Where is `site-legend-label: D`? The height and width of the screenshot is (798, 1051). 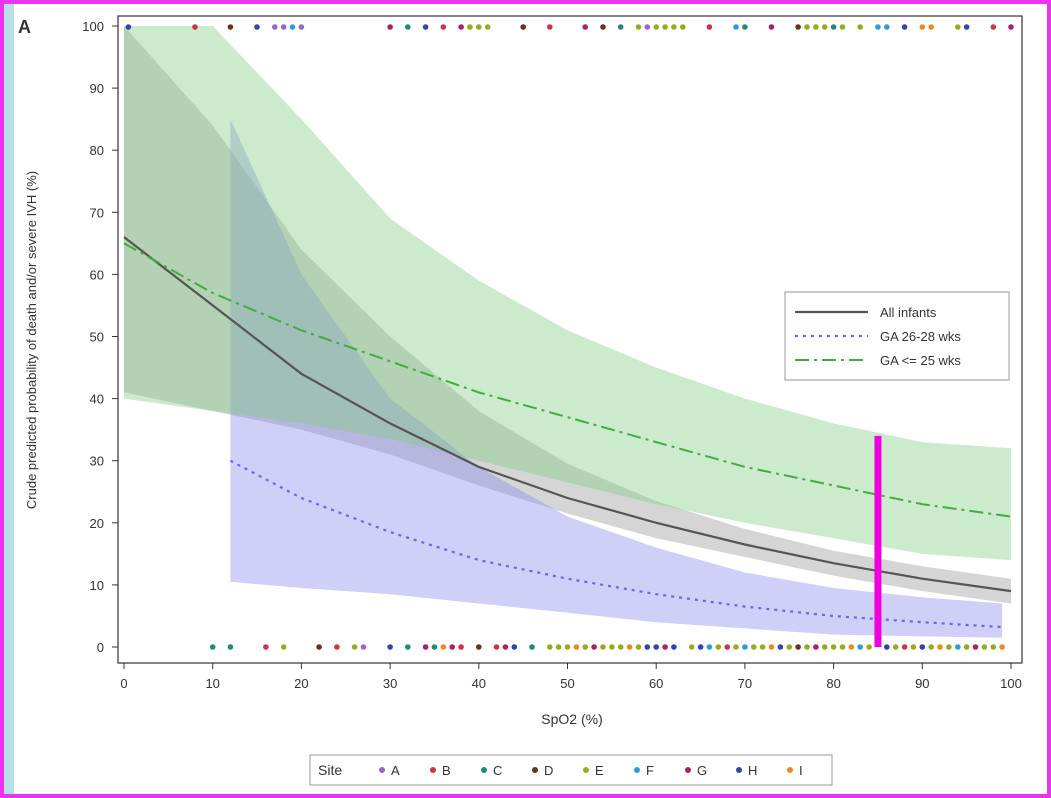 site-legend-label: D is located at coordinates (548, 770).